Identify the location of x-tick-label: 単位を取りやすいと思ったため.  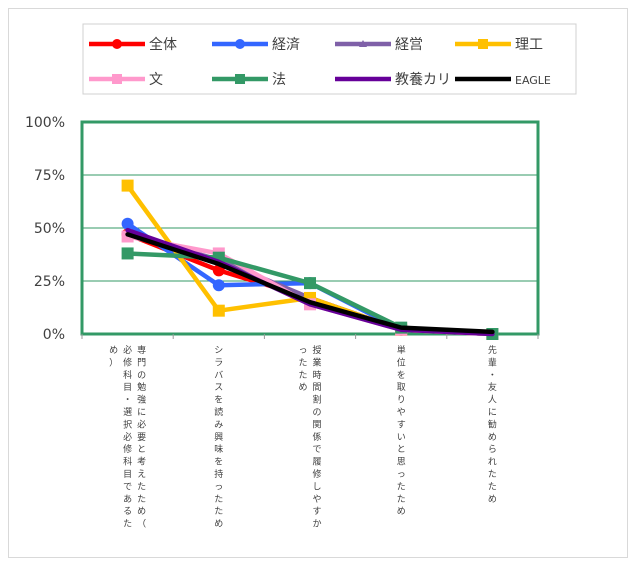
(401, 430).